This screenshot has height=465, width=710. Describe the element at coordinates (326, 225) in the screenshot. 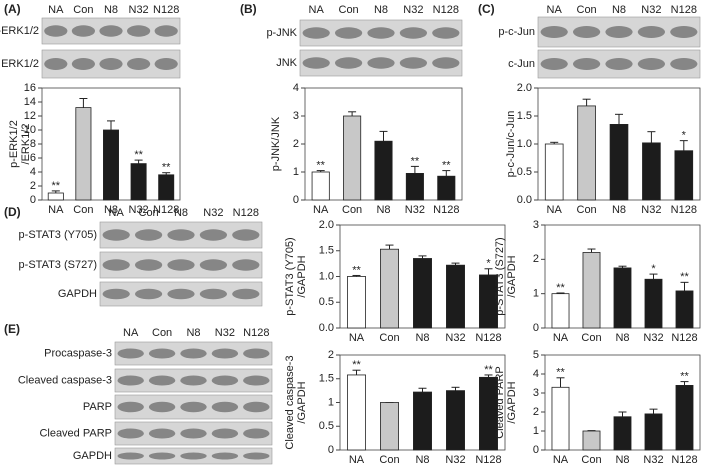

I see `y-tick-label: 2.0` at that location.